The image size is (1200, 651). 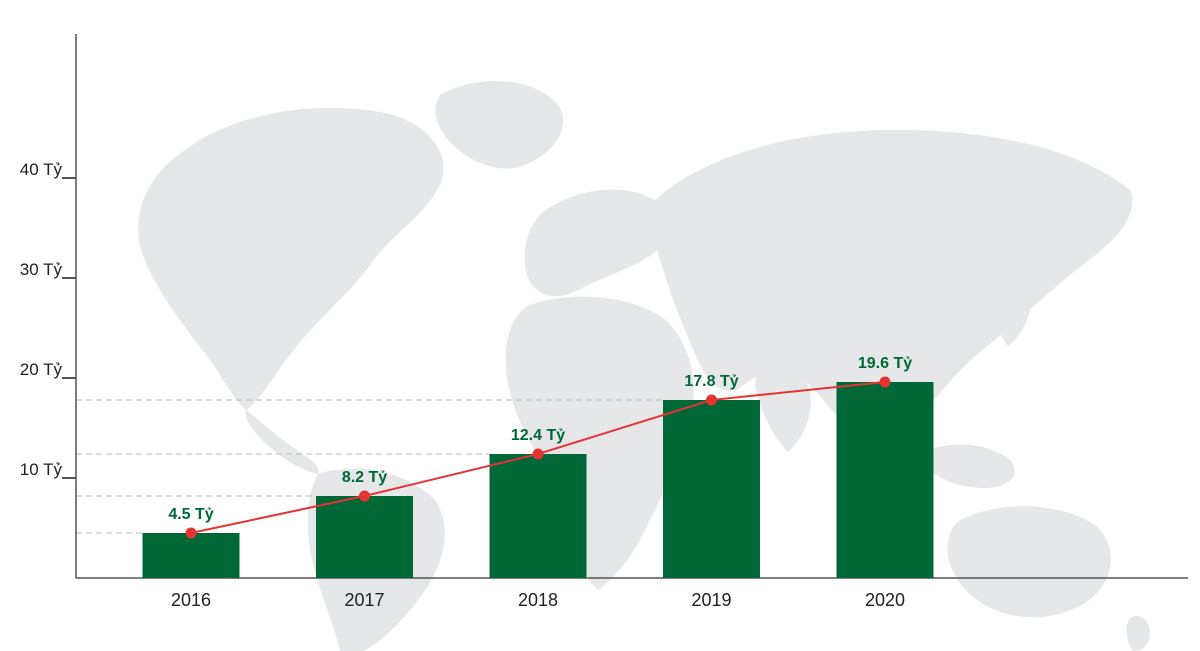 What do you see at coordinates (41, 169) in the screenshot?
I see `y-tick-label: 40 Tỷ` at bounding box center [41, 169].